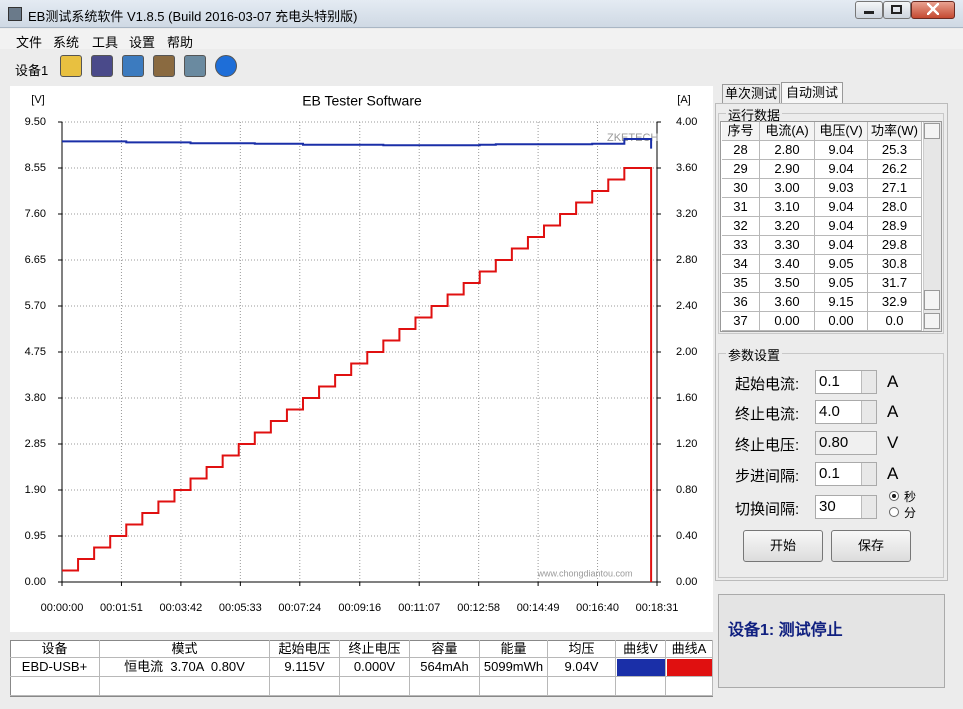 Image resolution: width=963 pixels, height=709 pixels. What do you see at coordinates (895, 321) in the screenshot?
I see `run-cell: 0.0` at bounding box center [895, 321].